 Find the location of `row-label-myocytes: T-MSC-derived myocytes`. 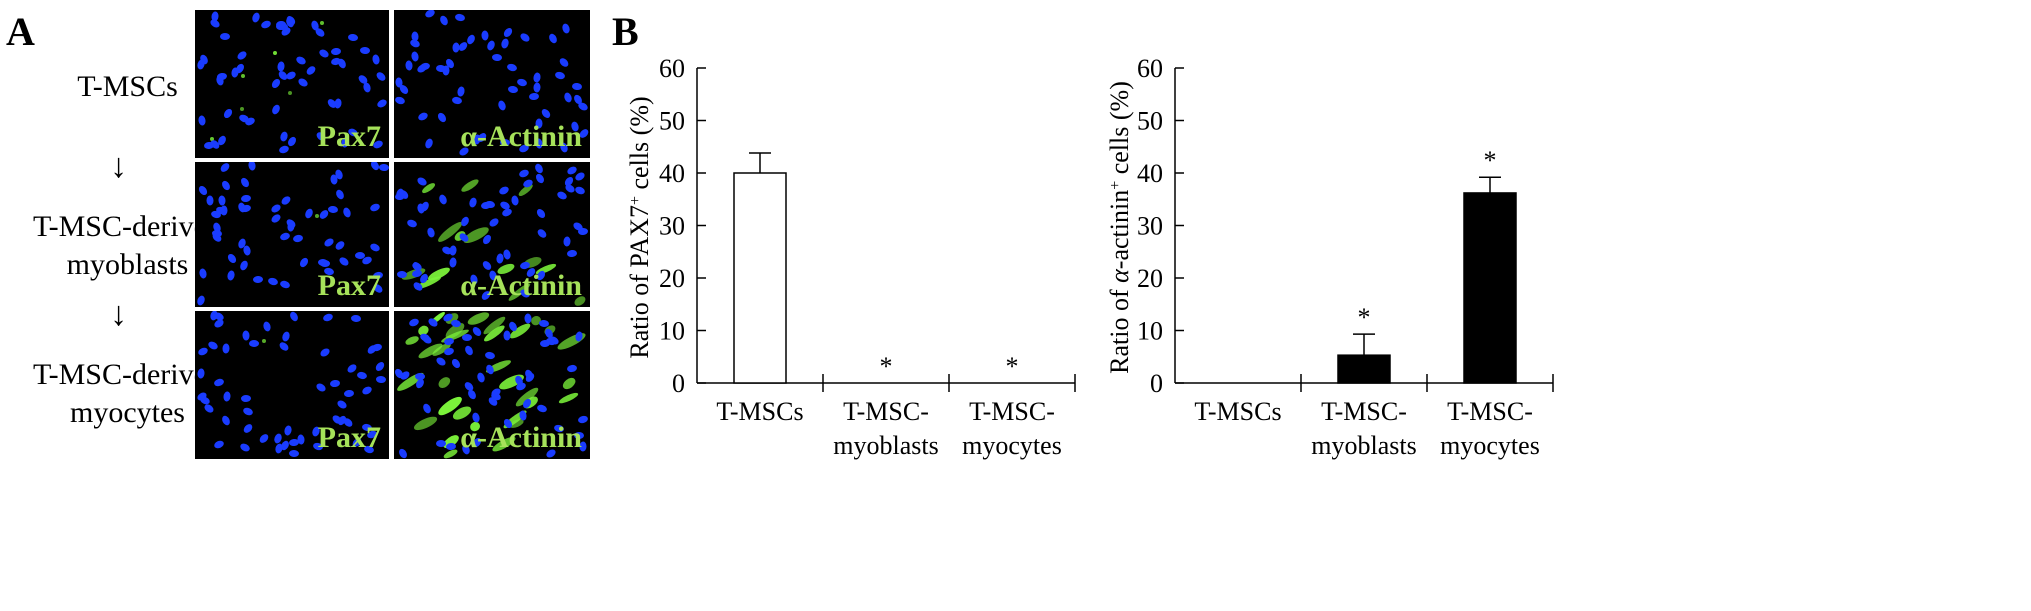

row-label-myocytes: T-MSC-derived myocytes is located at coordinates (127, 394).